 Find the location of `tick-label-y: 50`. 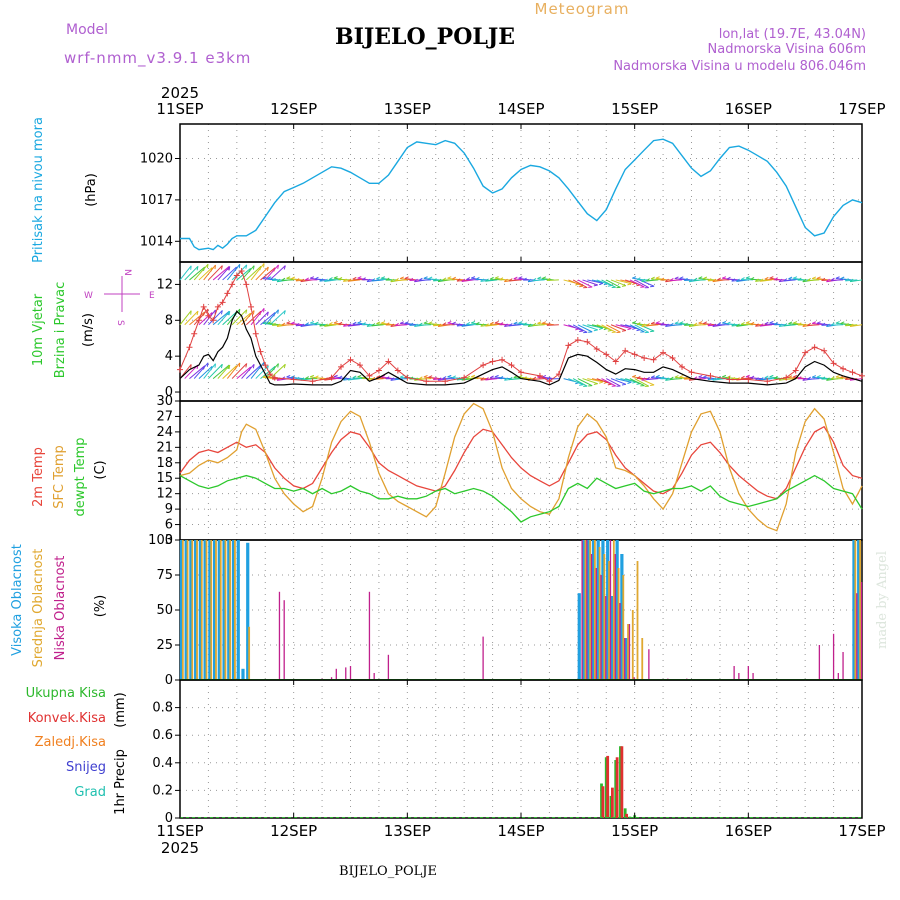

tick-label-y: 50 is located at coordinates (164, 610).